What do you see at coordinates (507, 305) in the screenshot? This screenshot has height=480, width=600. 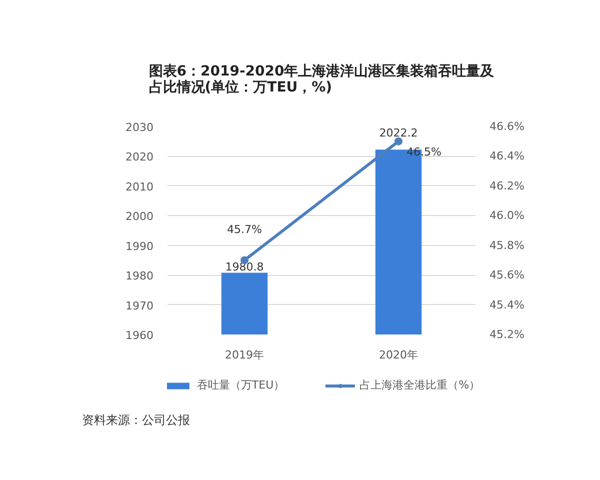 I see `y2-tick-label: 45.4%` at bounding box center [507, 305].